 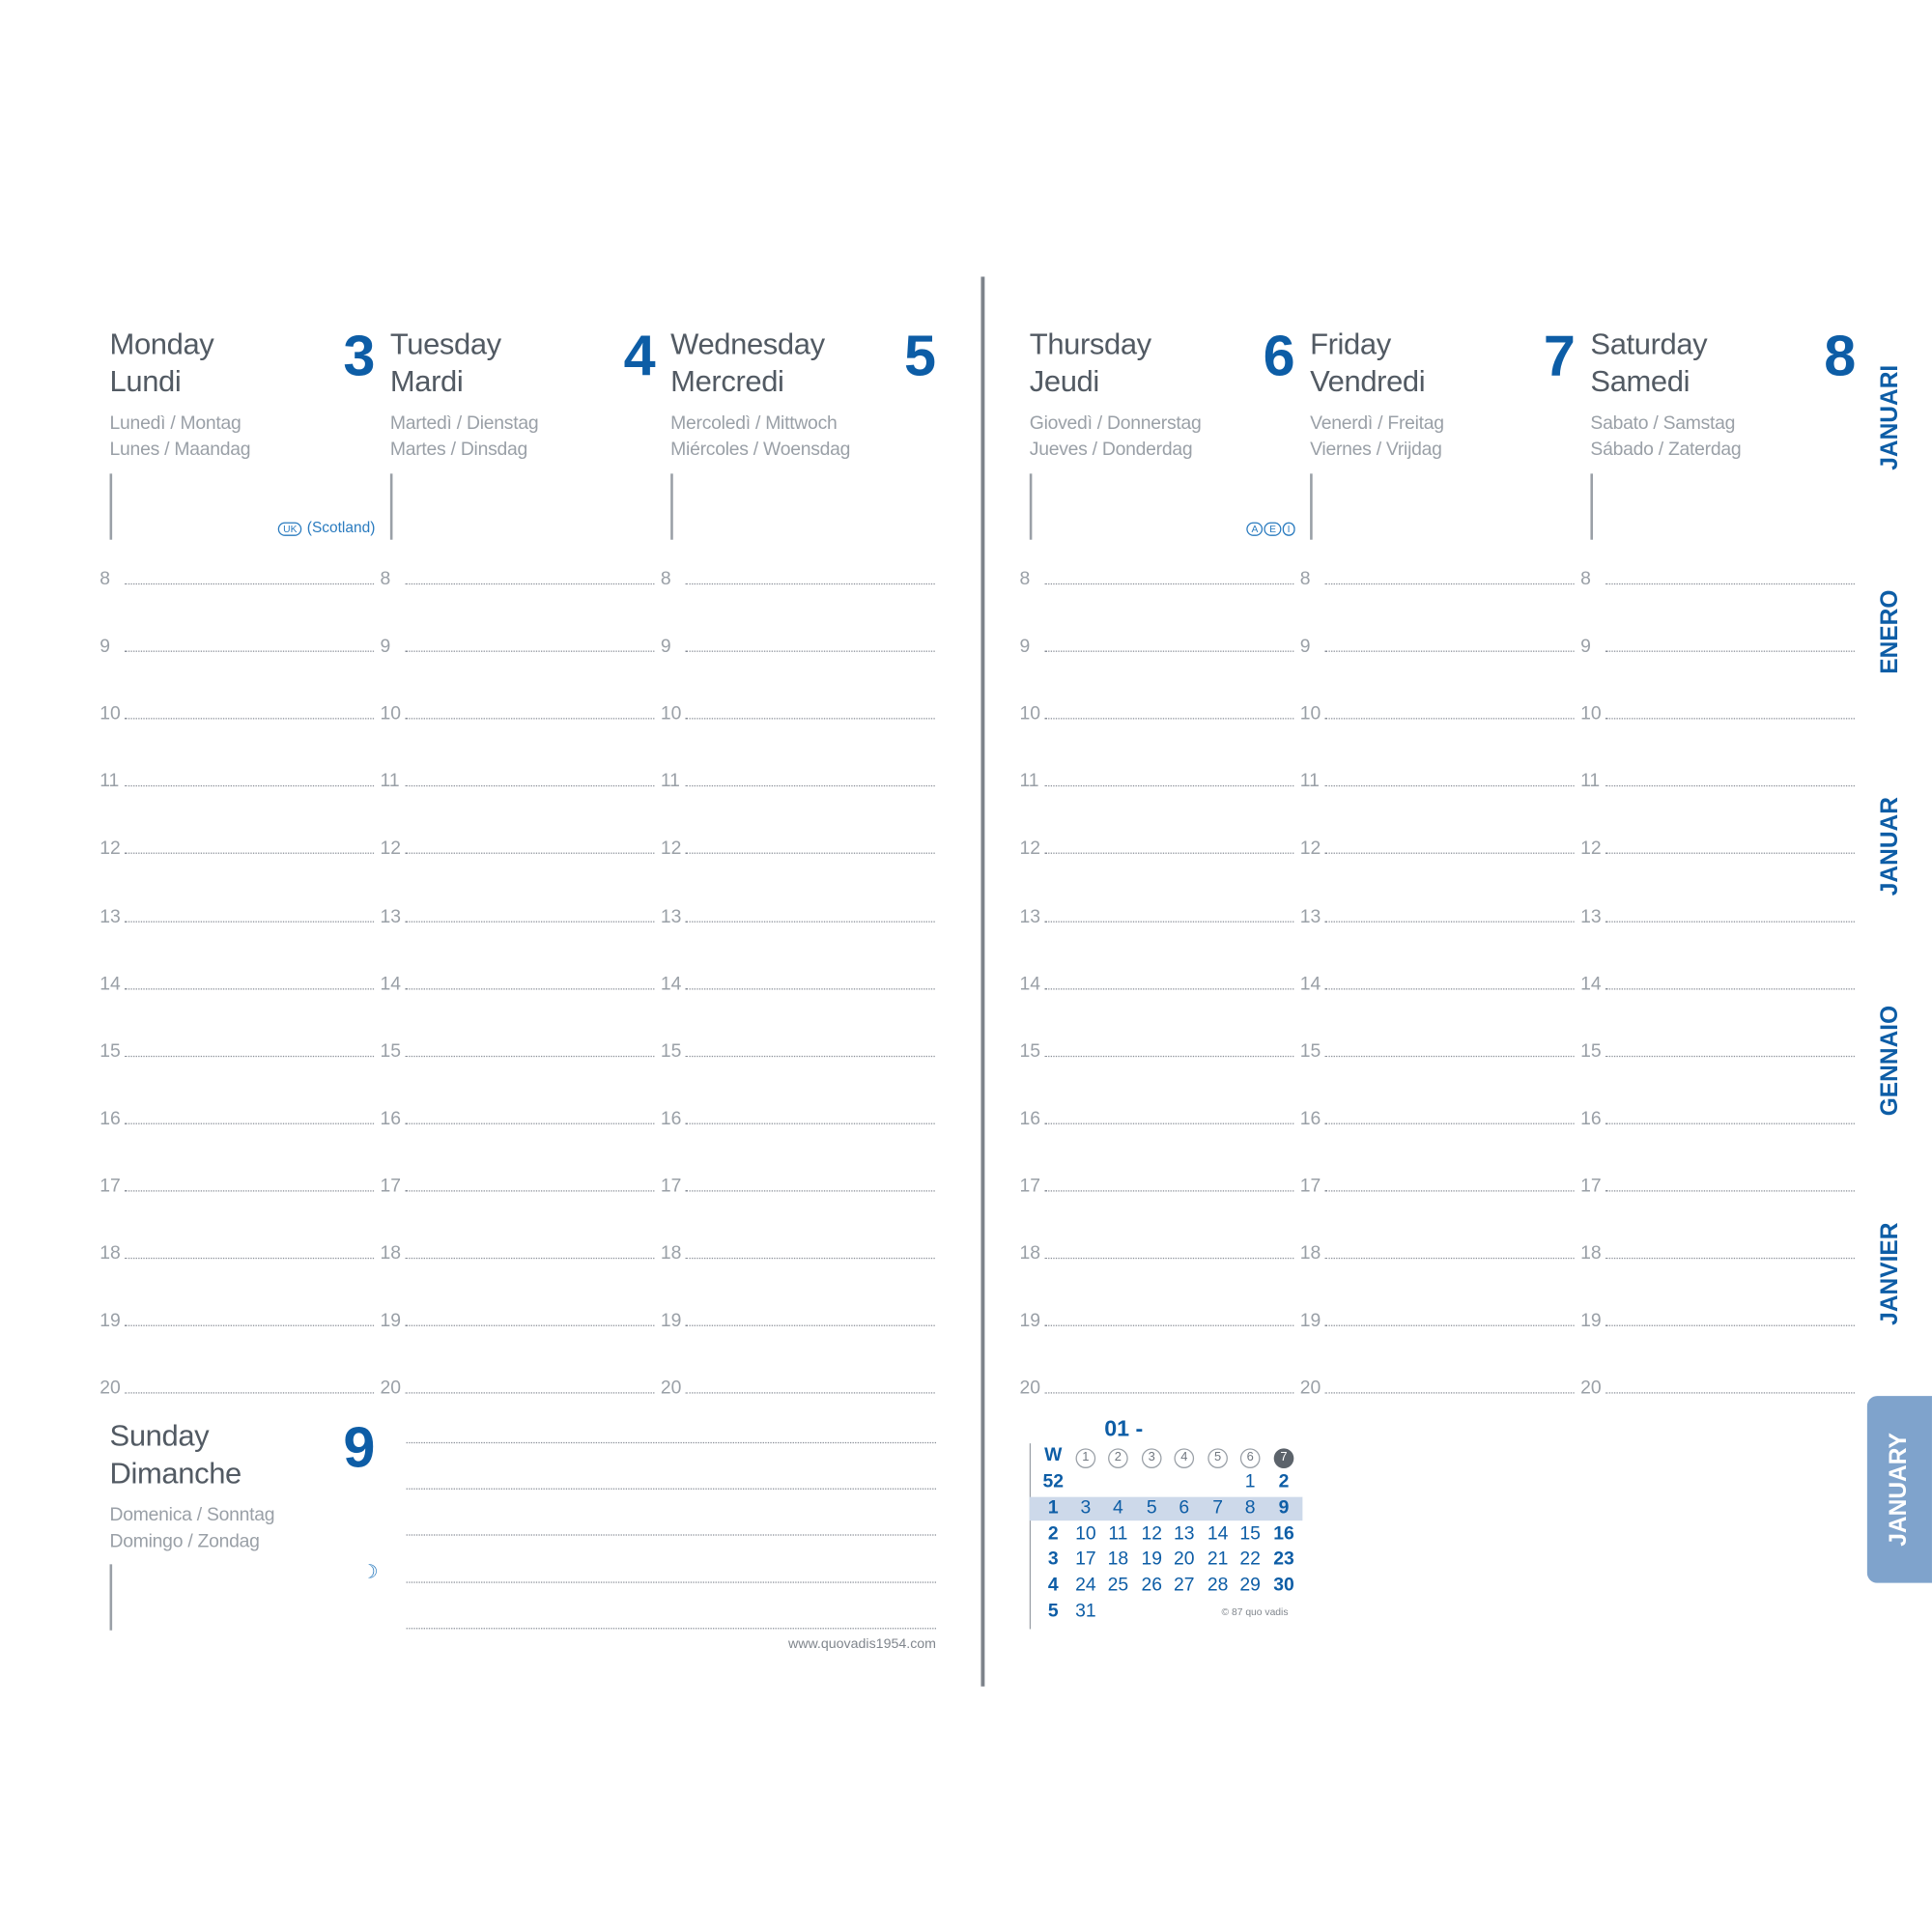 What do you see at coordinates (1250, 1559) in the screenshot?
I see `mini-calendar-day: 22` at bounding box center [1250, 1559].